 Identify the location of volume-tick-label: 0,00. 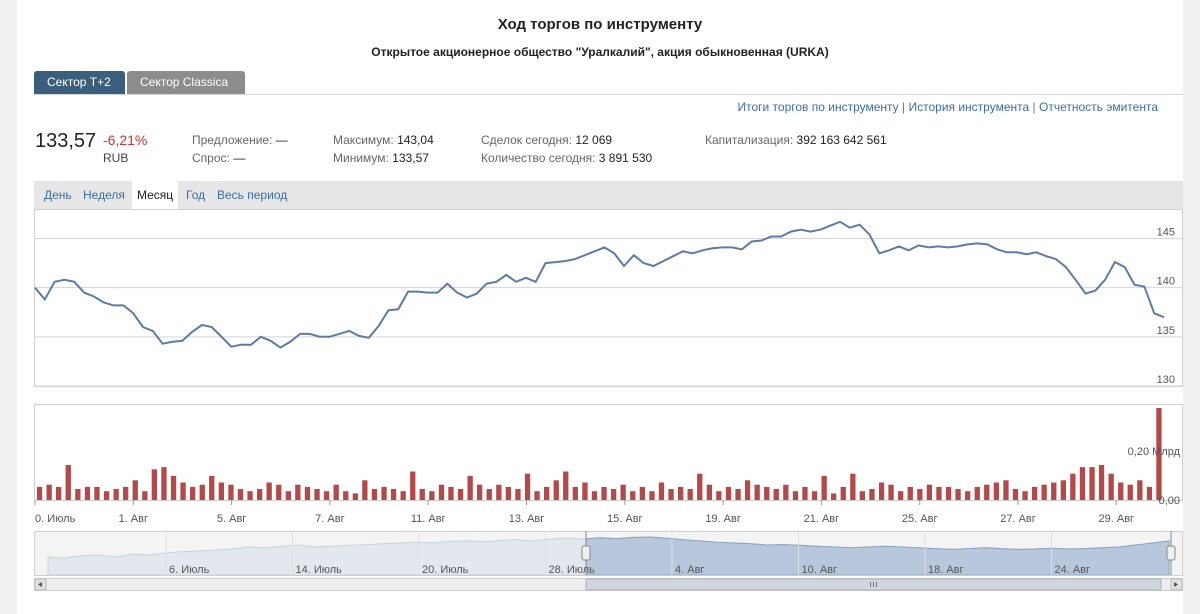
(1169, 501).